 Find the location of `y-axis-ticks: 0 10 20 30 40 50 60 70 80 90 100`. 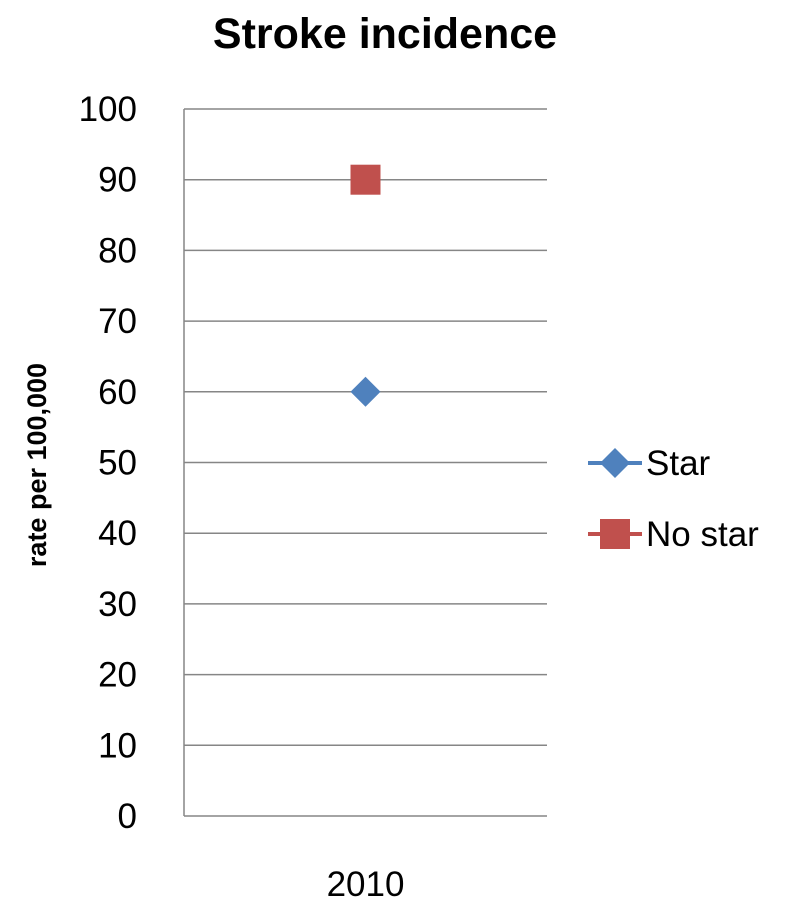

y-axis-ticks: 0 10 20 30 40 50 60 70 80 90 100 is located at coordinates (108, 463).